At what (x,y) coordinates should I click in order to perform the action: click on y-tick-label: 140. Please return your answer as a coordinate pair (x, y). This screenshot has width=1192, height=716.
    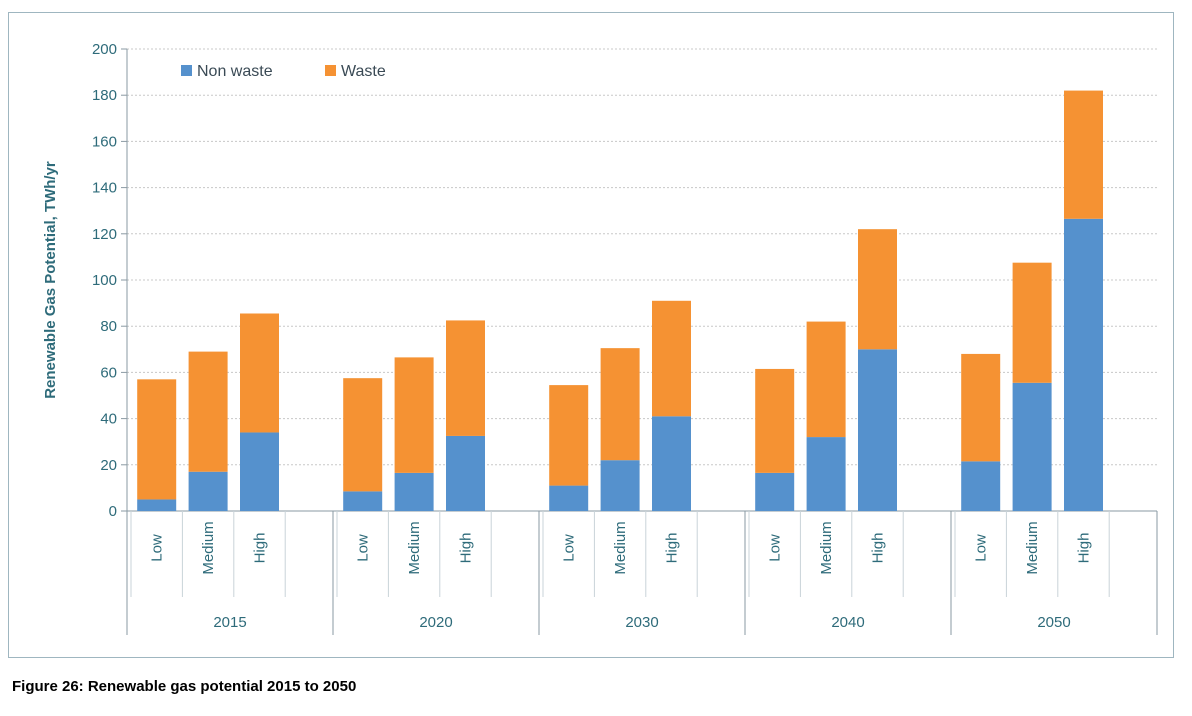
    Looking at the image, I should click on (104, 188).